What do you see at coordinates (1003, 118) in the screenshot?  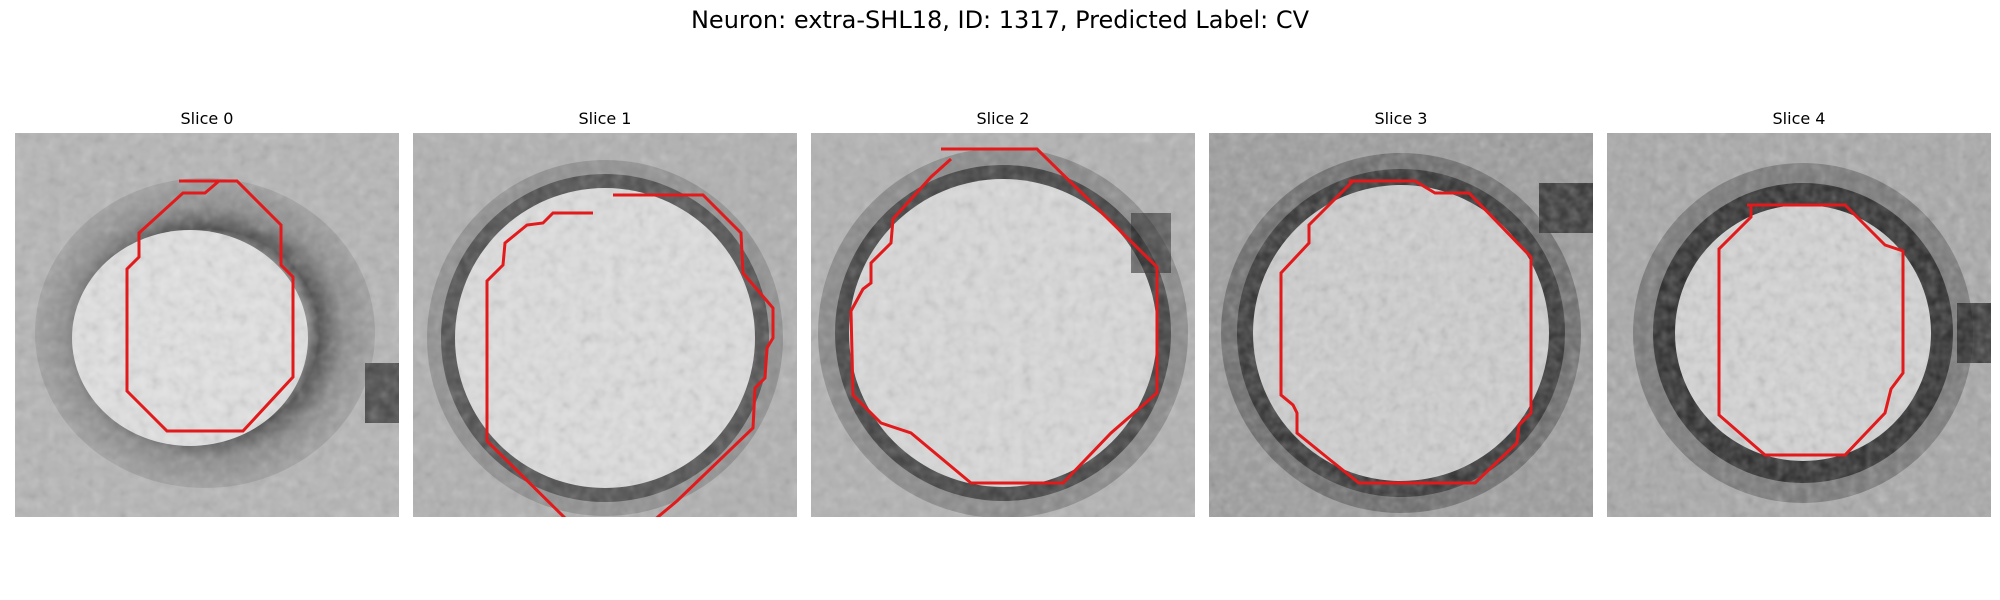 I see `slice-title: Slice 2` at bounding box center [1003, 118].